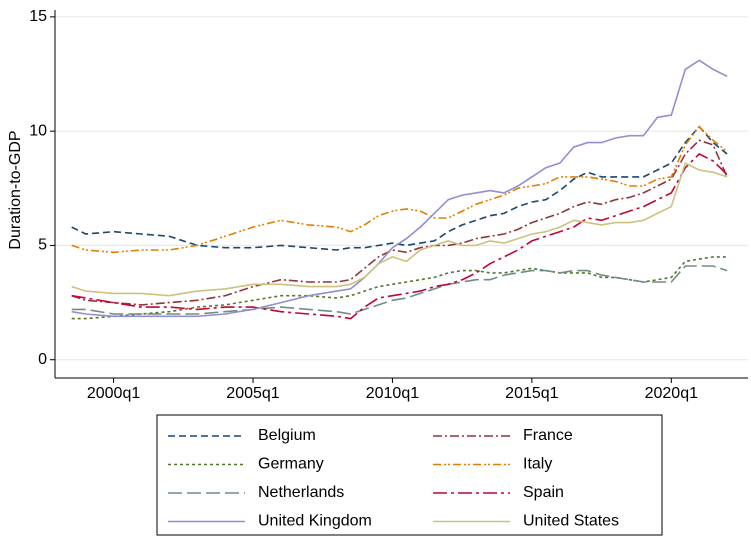 The width and height of the screenshot is (751, 537). I want to click on legend-label: Germany, so click(291, 464).